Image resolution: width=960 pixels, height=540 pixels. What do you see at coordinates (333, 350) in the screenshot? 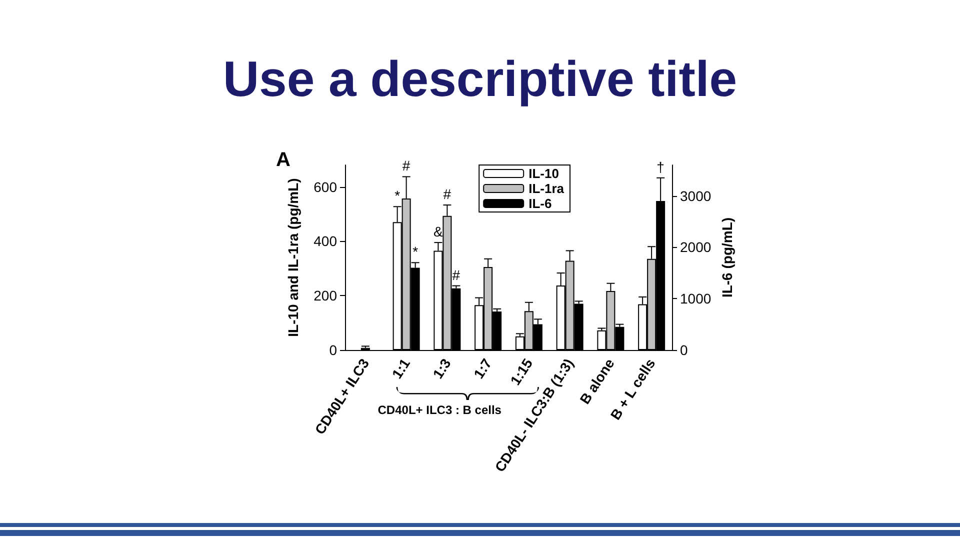
I see `y-tick-label: 0` at bounding box center [333, 350].